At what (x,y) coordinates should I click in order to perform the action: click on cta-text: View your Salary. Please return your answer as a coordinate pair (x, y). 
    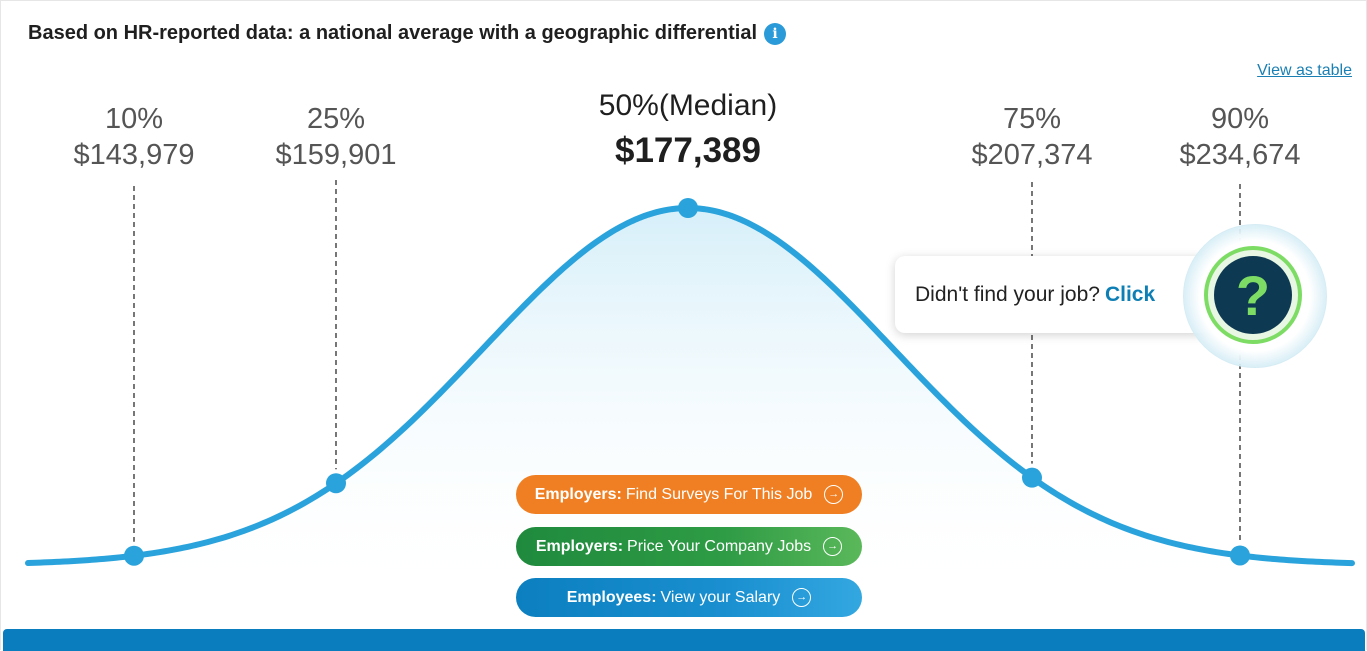
    Looking at the image, I should click on (720, 597).